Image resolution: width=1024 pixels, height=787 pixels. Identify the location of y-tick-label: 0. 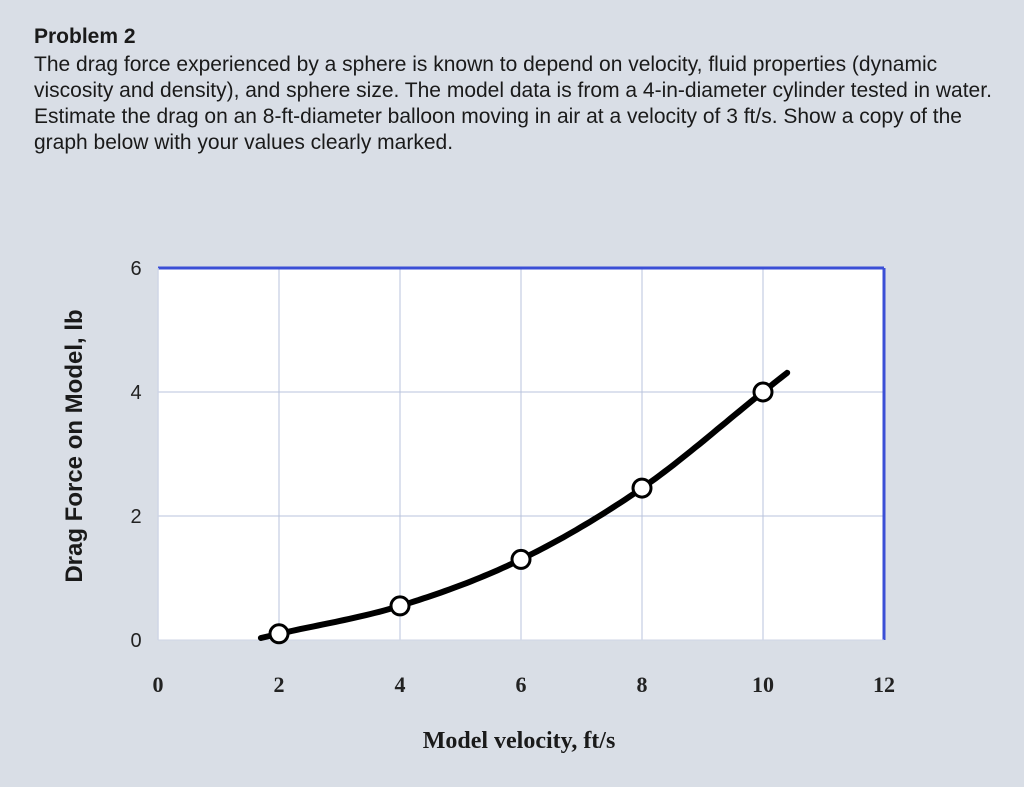
(135, 641).